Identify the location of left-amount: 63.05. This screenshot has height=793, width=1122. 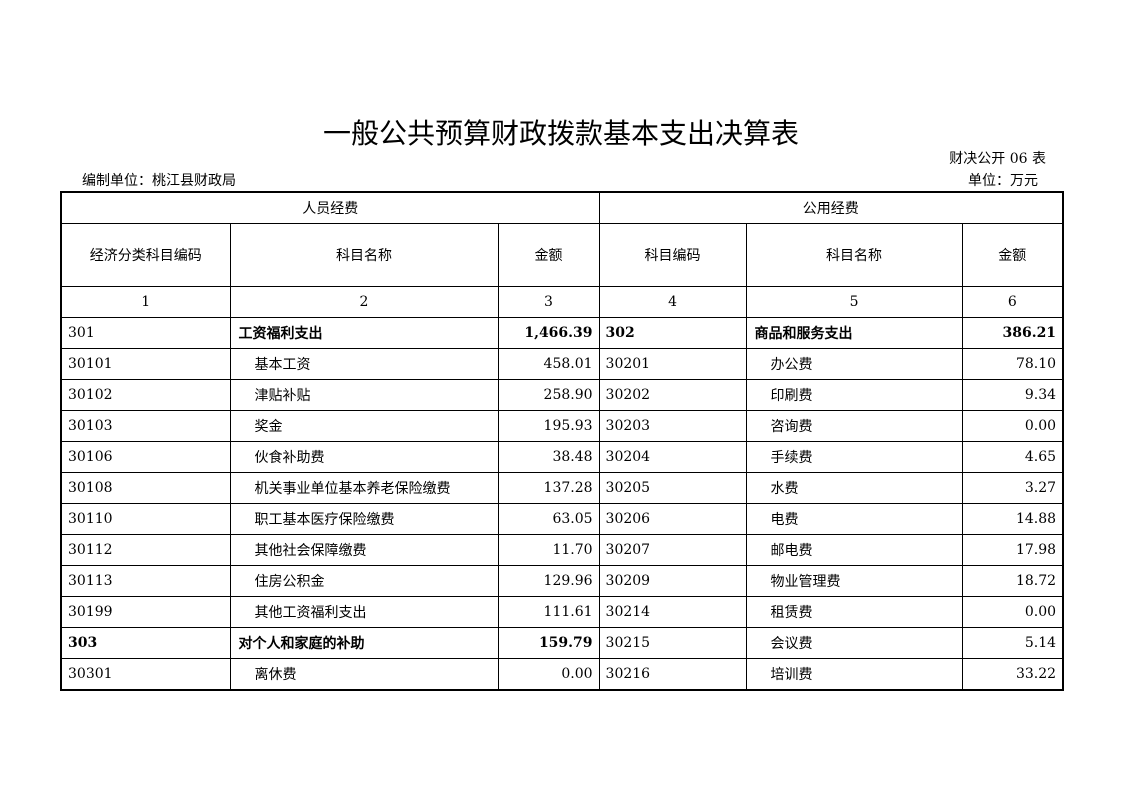
(548, 519).